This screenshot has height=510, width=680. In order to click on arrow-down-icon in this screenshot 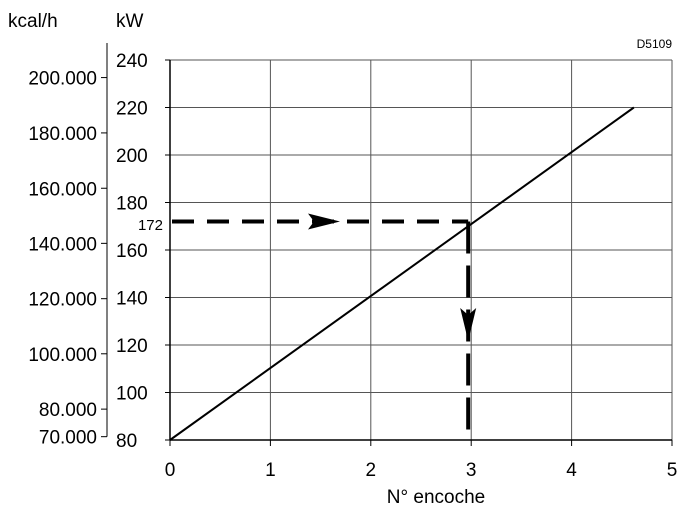, I will do `click(468, 324)`.